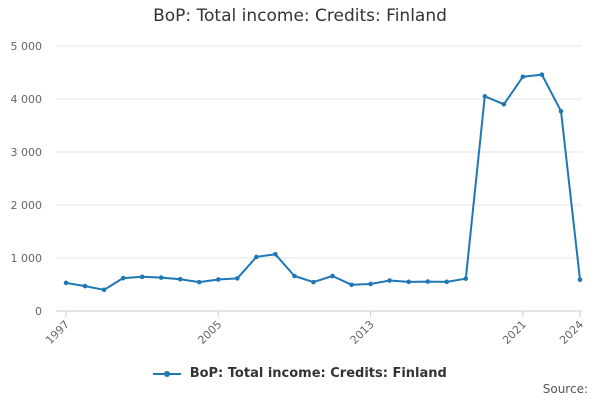  I want to click on legend: BoP: Total income: Credits: Finland, so click(300, 373).